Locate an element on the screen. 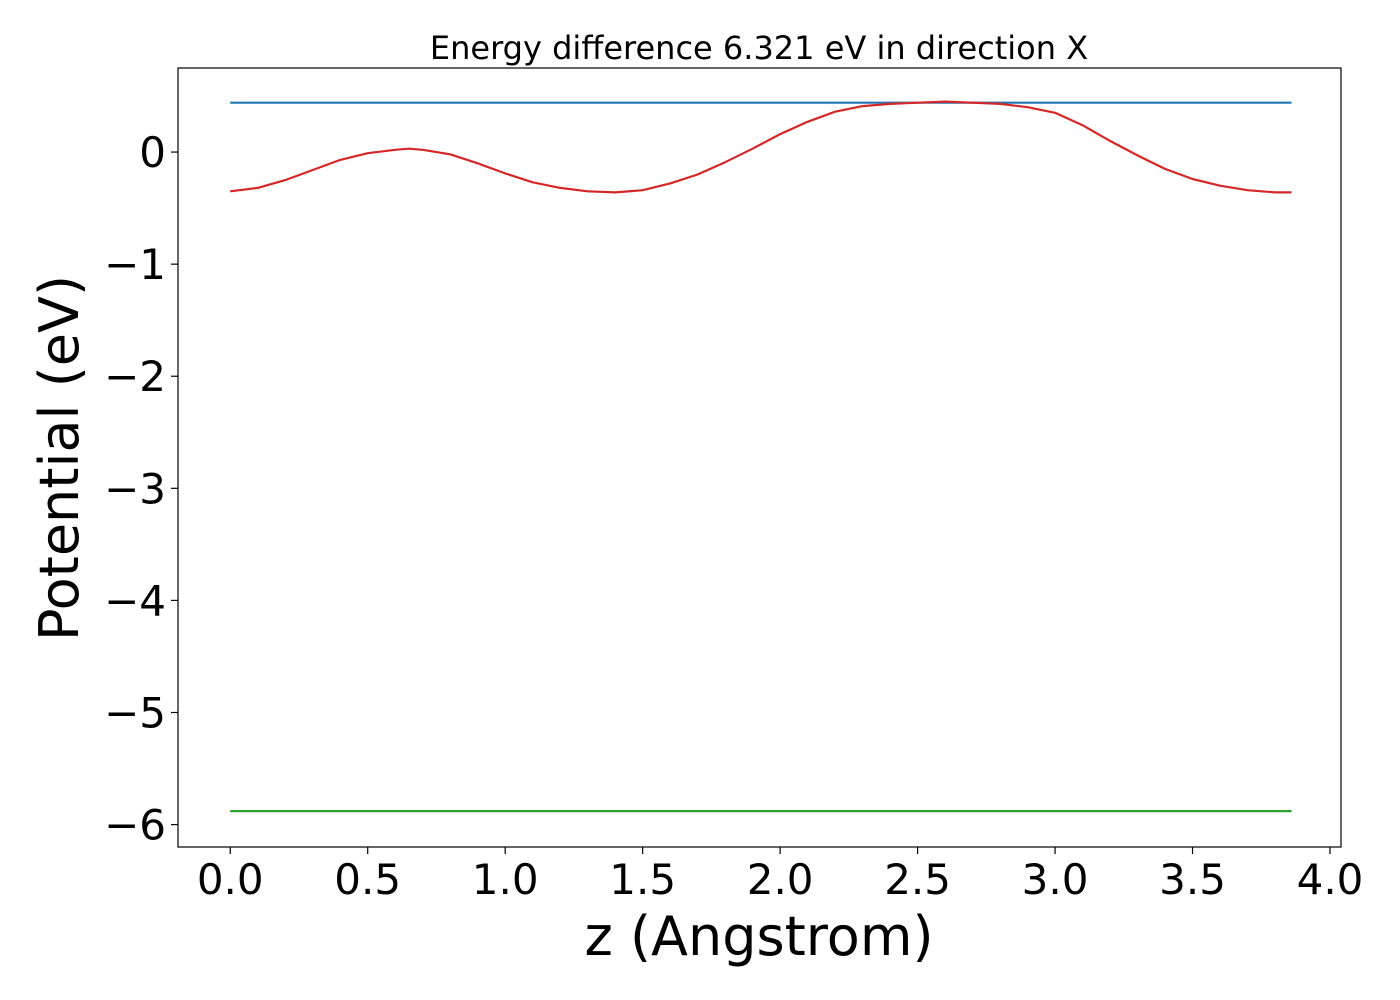 This screenshot has width=1400, height=1000. x-axis-label: z (Angstrom) is located at coordinates (758, 936).